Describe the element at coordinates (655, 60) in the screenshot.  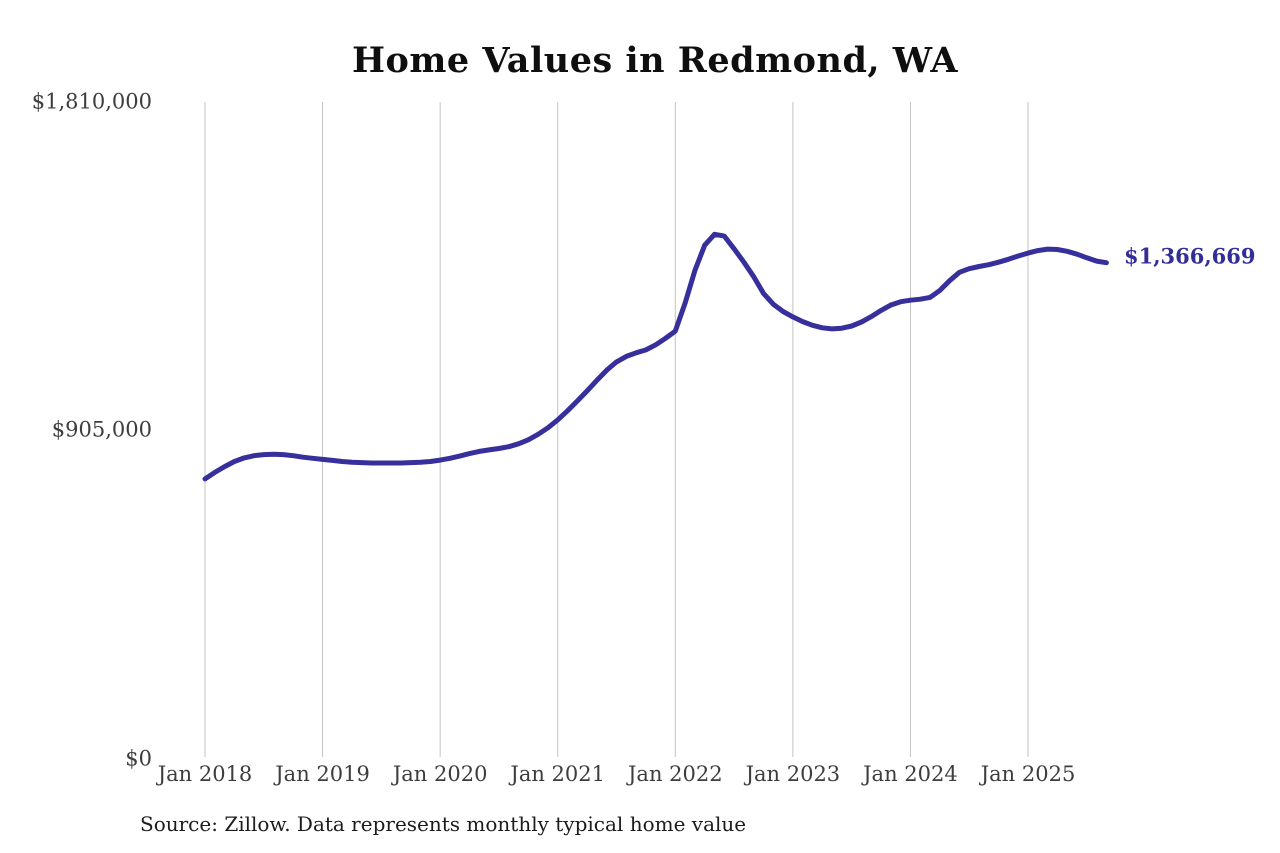
I see `chart-title: Home Values in Redmond, WA` at that location.